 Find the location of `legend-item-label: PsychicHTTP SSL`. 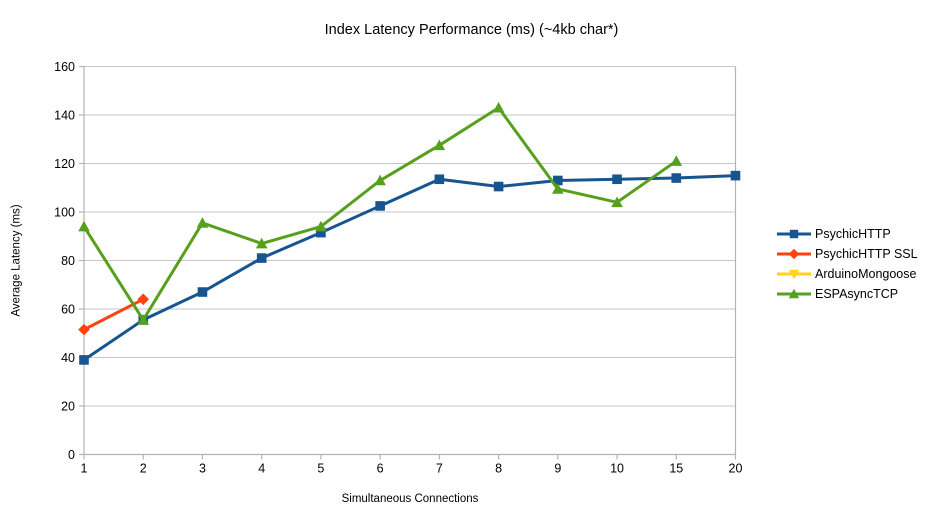

legend-item-label: PsychicHTTP SSL is located at coordinates (866, 254).